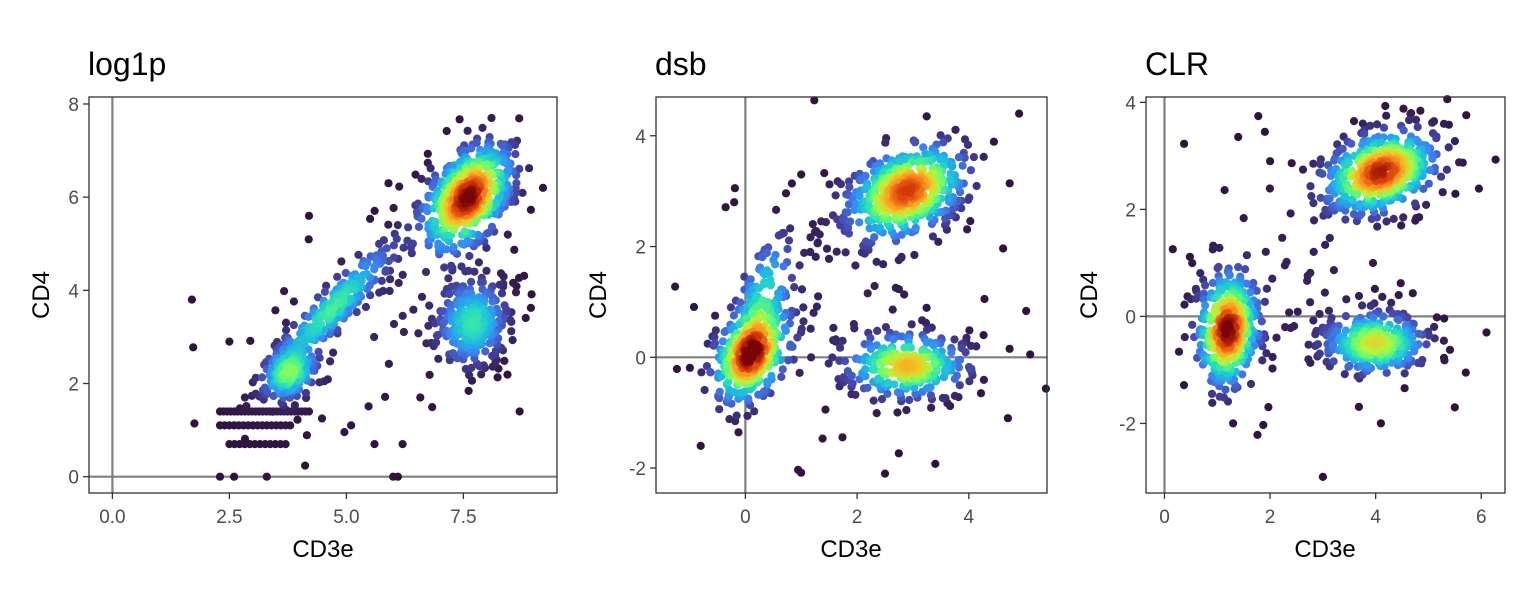 This screenshot has height=614, width=1536. I want to click on y-tick-label: 8, so click(73, 105).